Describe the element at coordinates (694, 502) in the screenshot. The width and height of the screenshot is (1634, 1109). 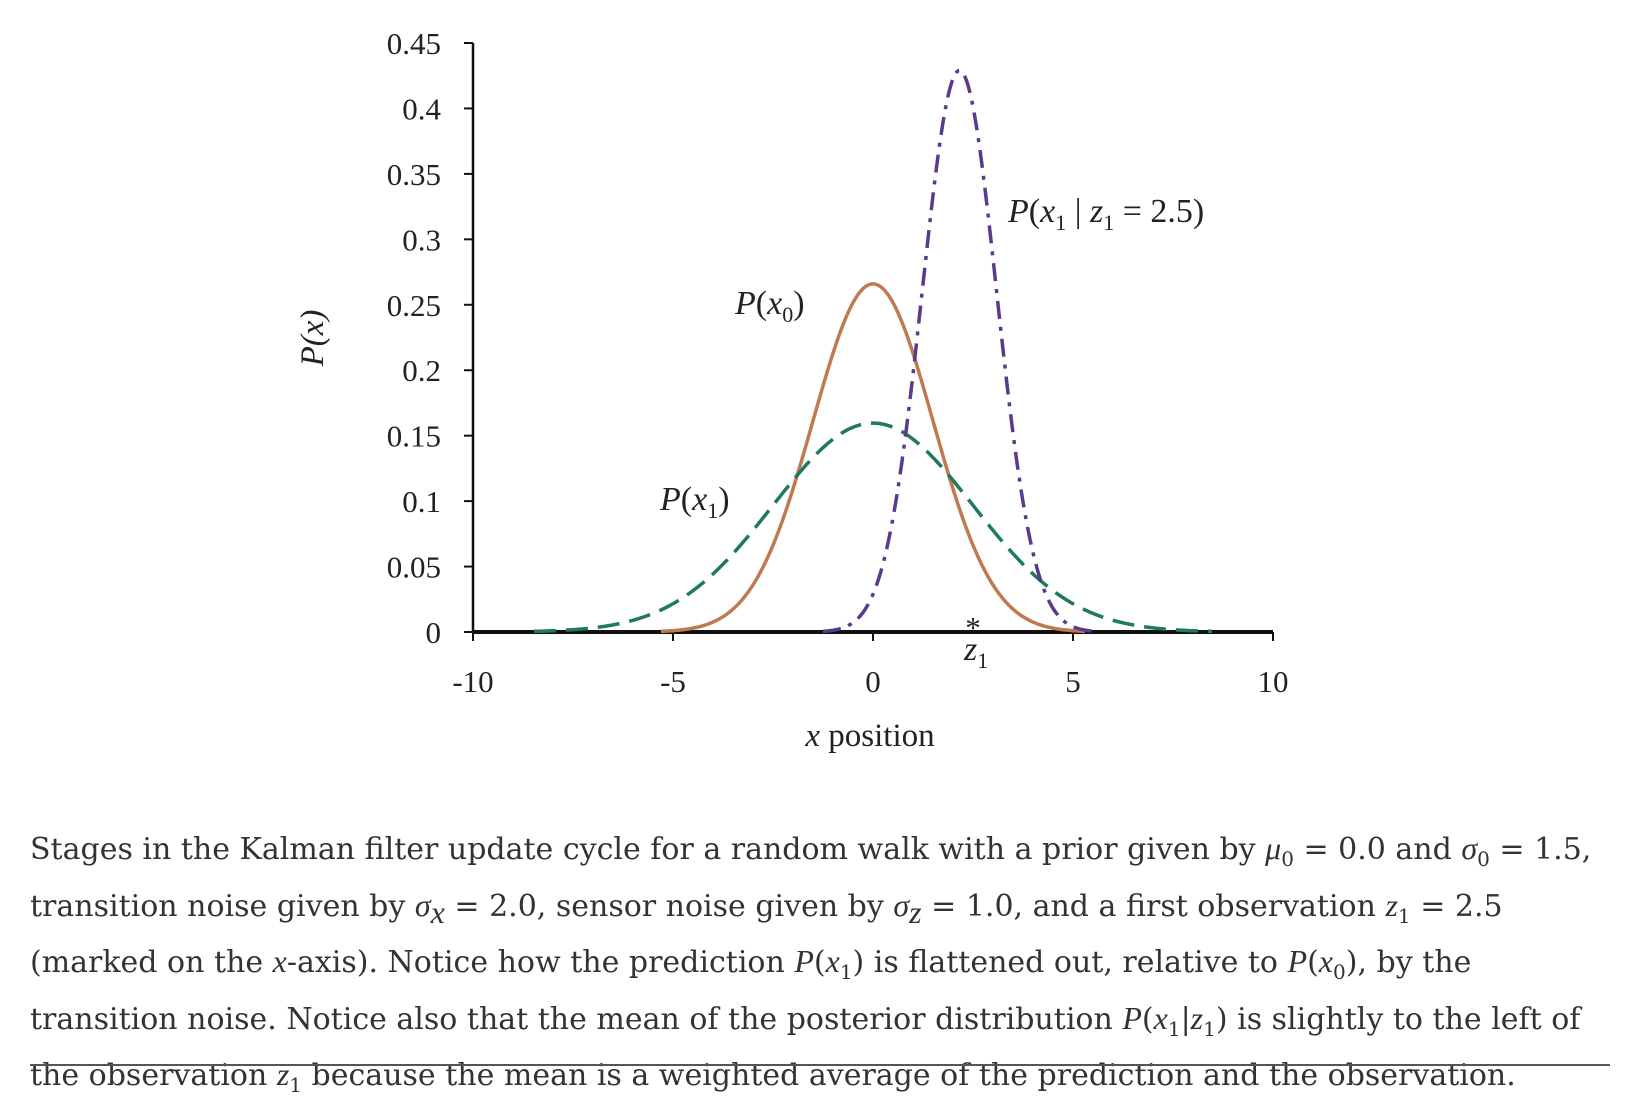
I see `label-p-x1: P(x1)` at that location.